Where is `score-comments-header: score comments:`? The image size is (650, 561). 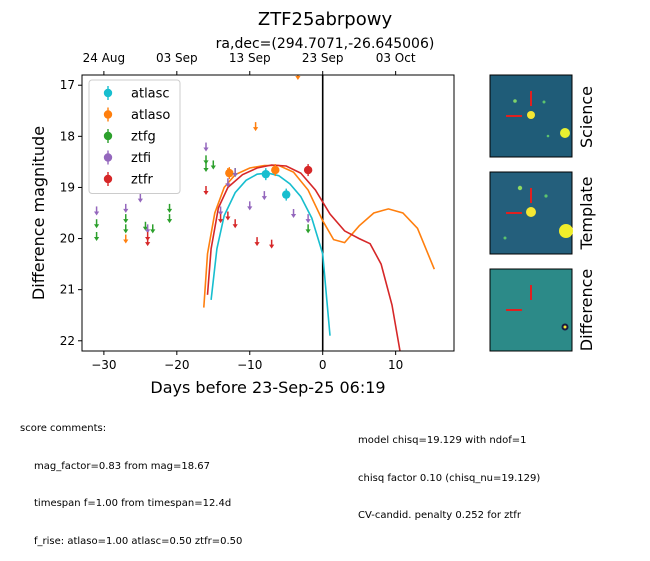 score-comments-header: score comments: is located at coordinates (63, 428).